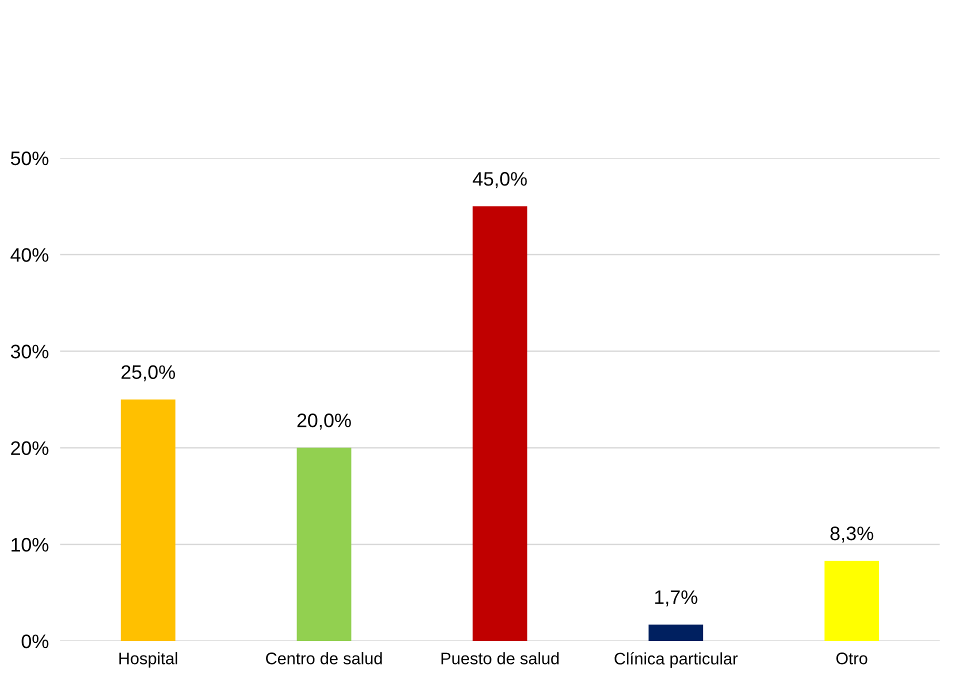 The image size is (955, 690). Describe the element at coordinates (148, 373) in the screenshot. I see `data-label: 25,0%` at that location.